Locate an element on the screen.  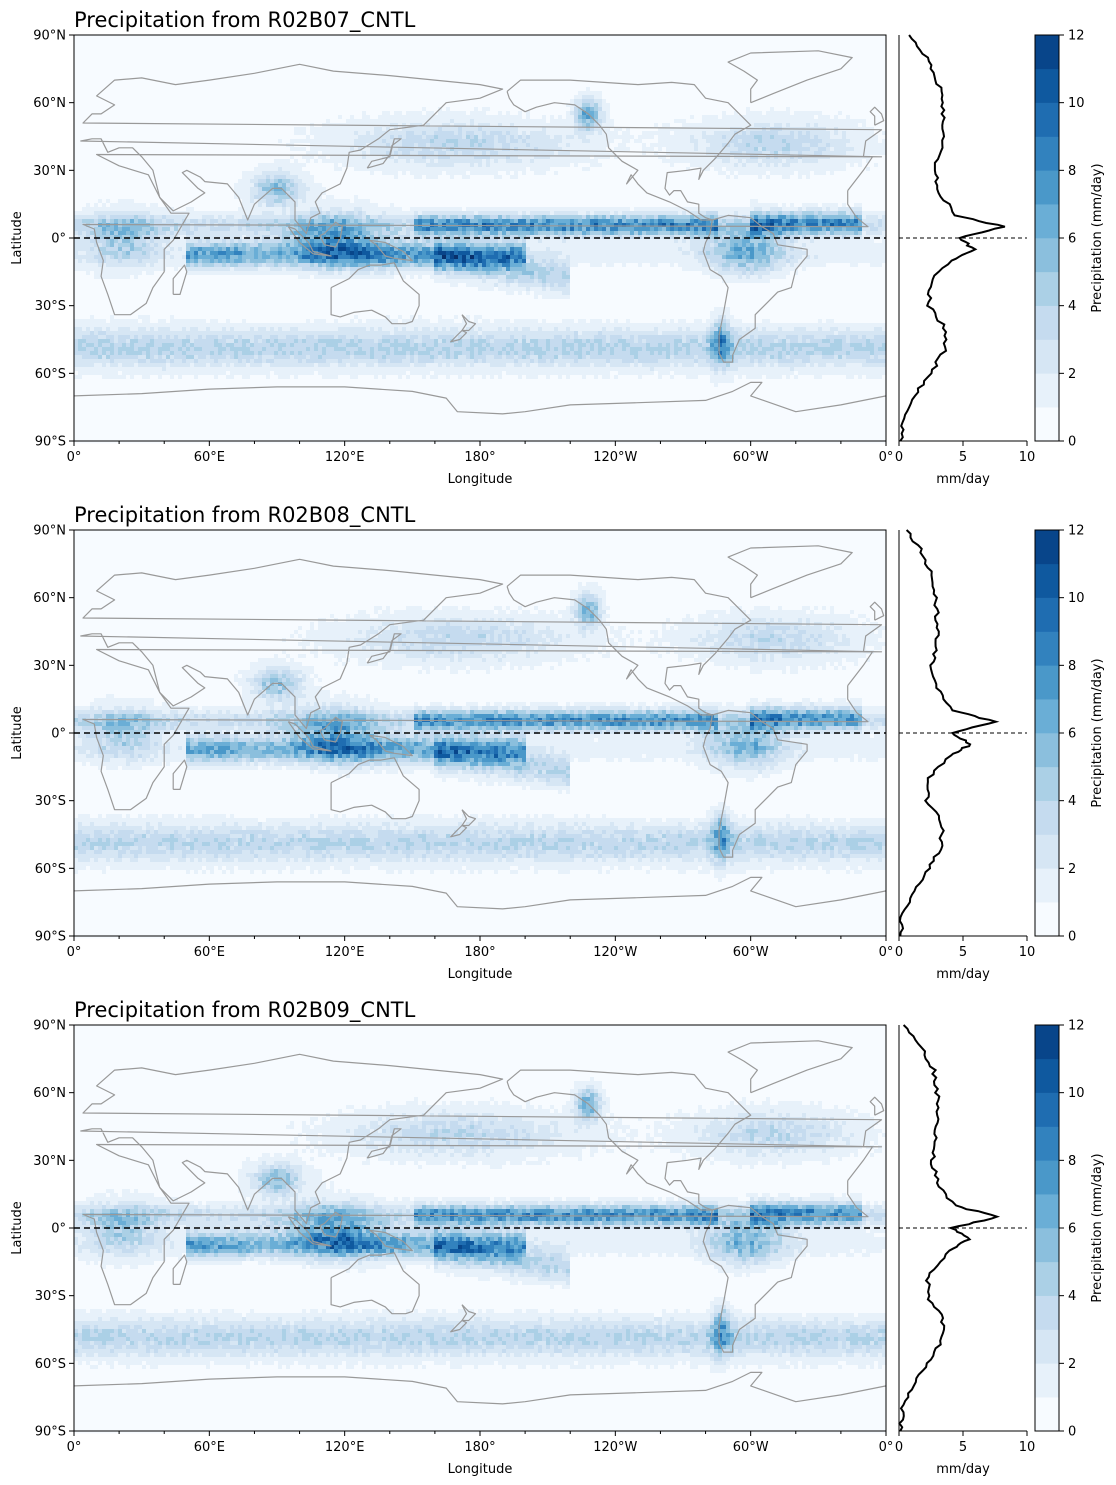
map-xlabel: Longitude is located at coordinates (480, 479).